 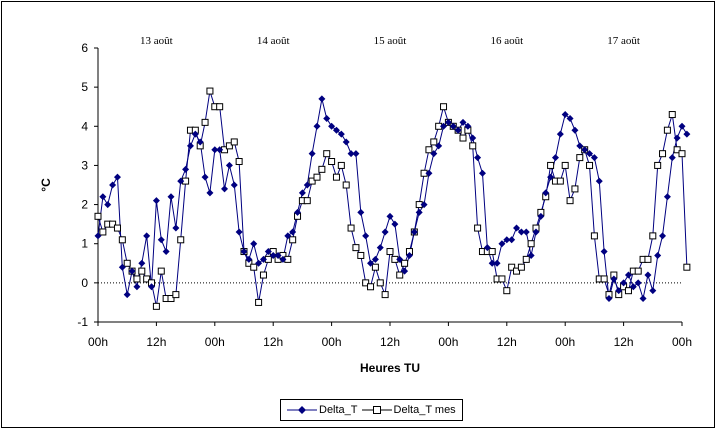 I want to click on legend-swatch-filled-diamond, so click(x=302, y=410).